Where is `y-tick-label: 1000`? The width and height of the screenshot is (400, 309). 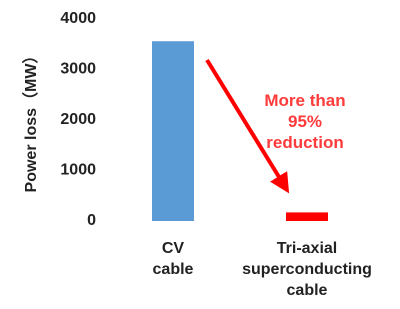
y-tick-label: 1000 is located at coordinates (78, 170).